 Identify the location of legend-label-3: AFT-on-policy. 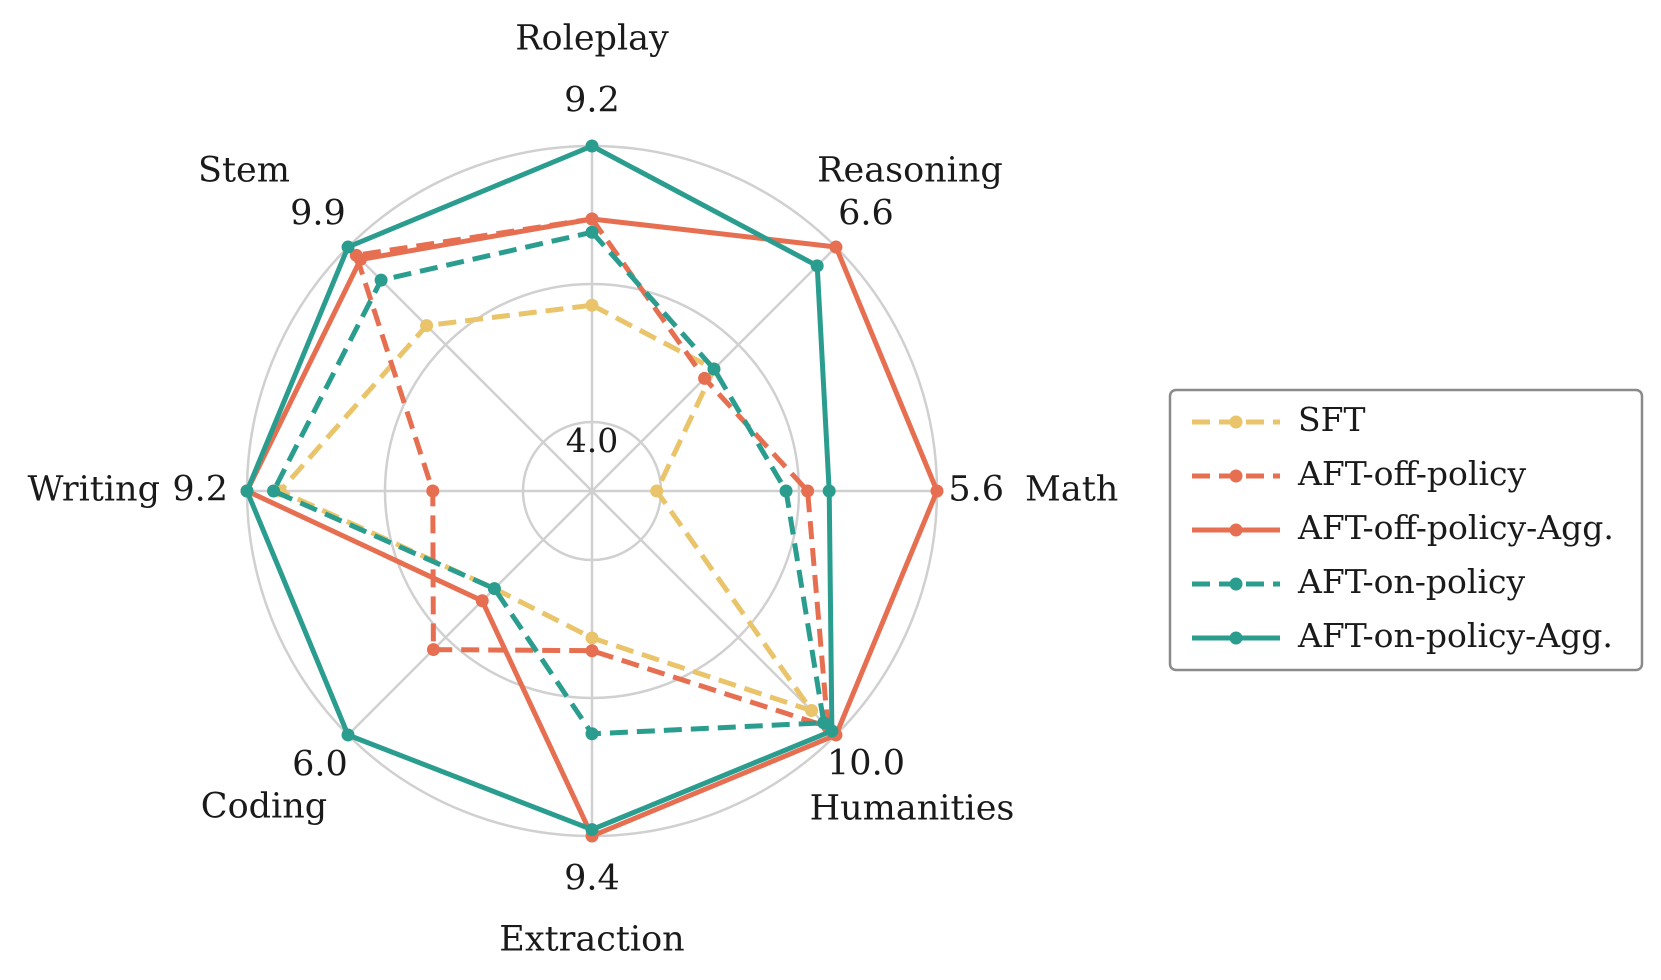
(1411, 581).